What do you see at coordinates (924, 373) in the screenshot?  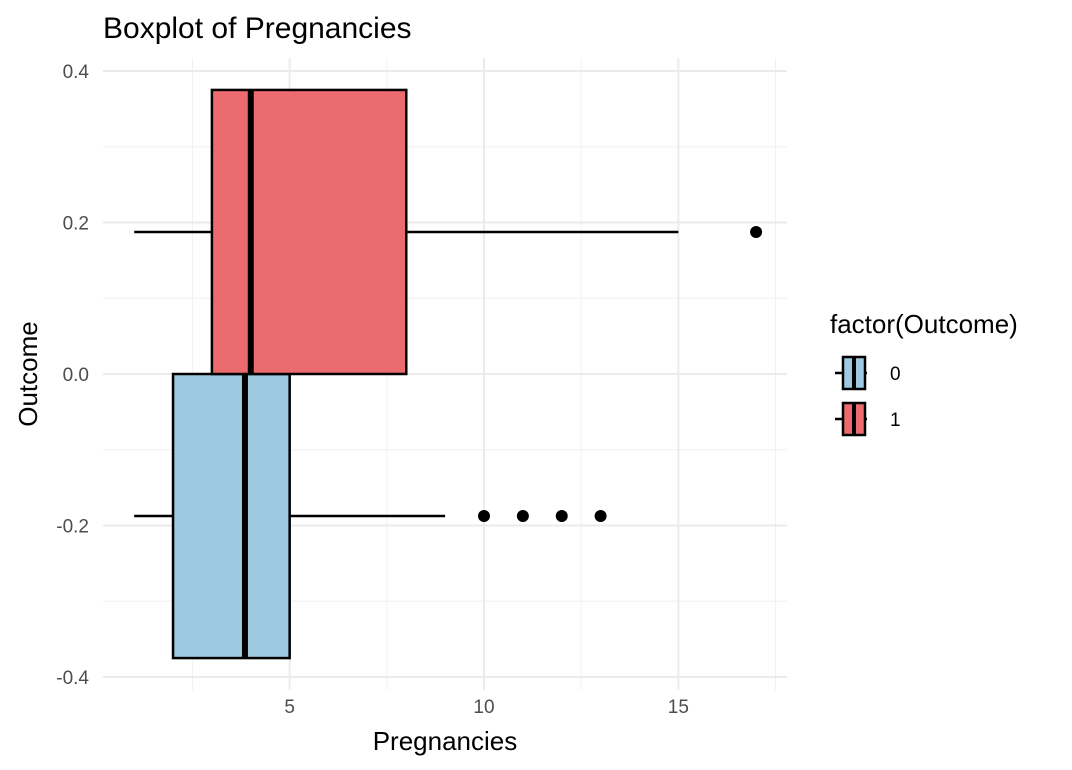 I see `legend: factor(Outcome) 0 1` at bounding box center [924, 373].